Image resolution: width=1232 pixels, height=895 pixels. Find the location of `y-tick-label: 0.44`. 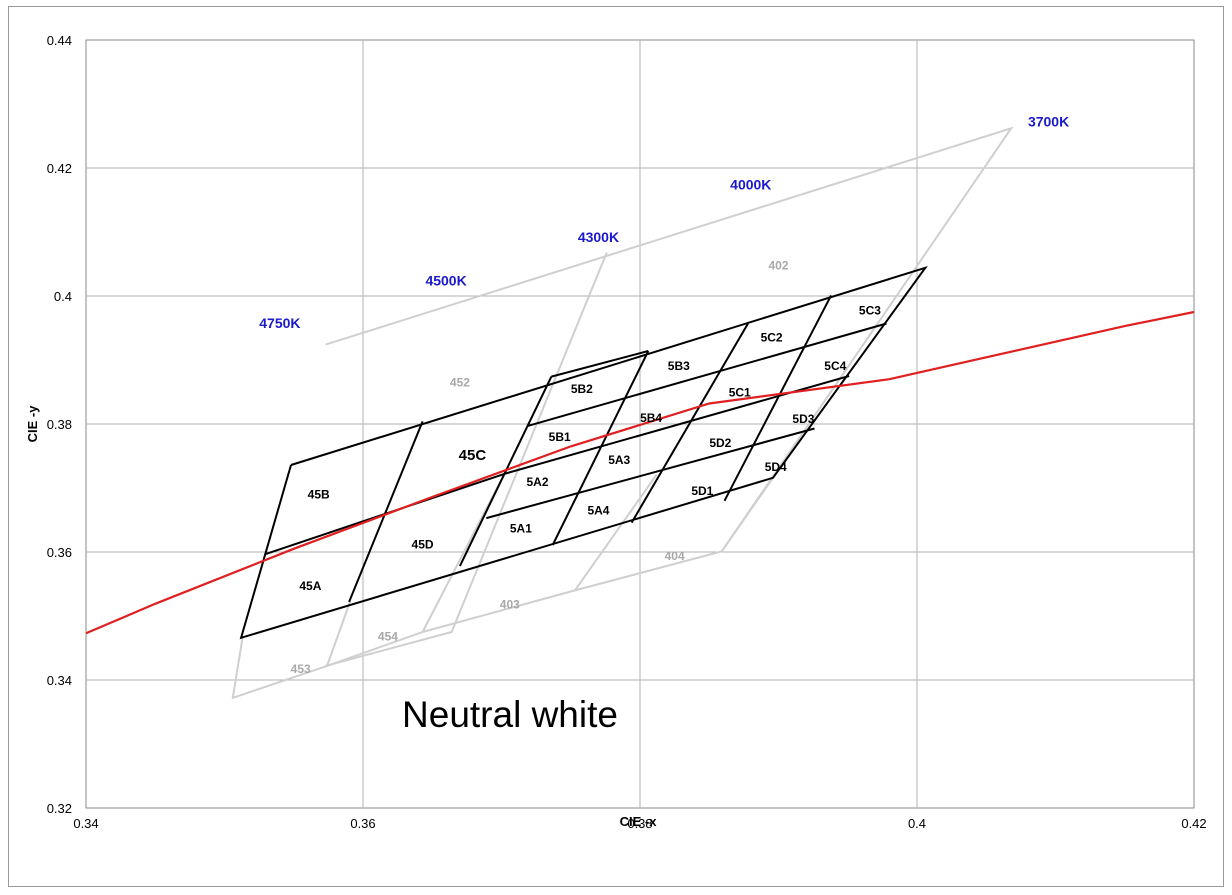

y-tick-label: 0.44 is located at coordinates (59, 40).